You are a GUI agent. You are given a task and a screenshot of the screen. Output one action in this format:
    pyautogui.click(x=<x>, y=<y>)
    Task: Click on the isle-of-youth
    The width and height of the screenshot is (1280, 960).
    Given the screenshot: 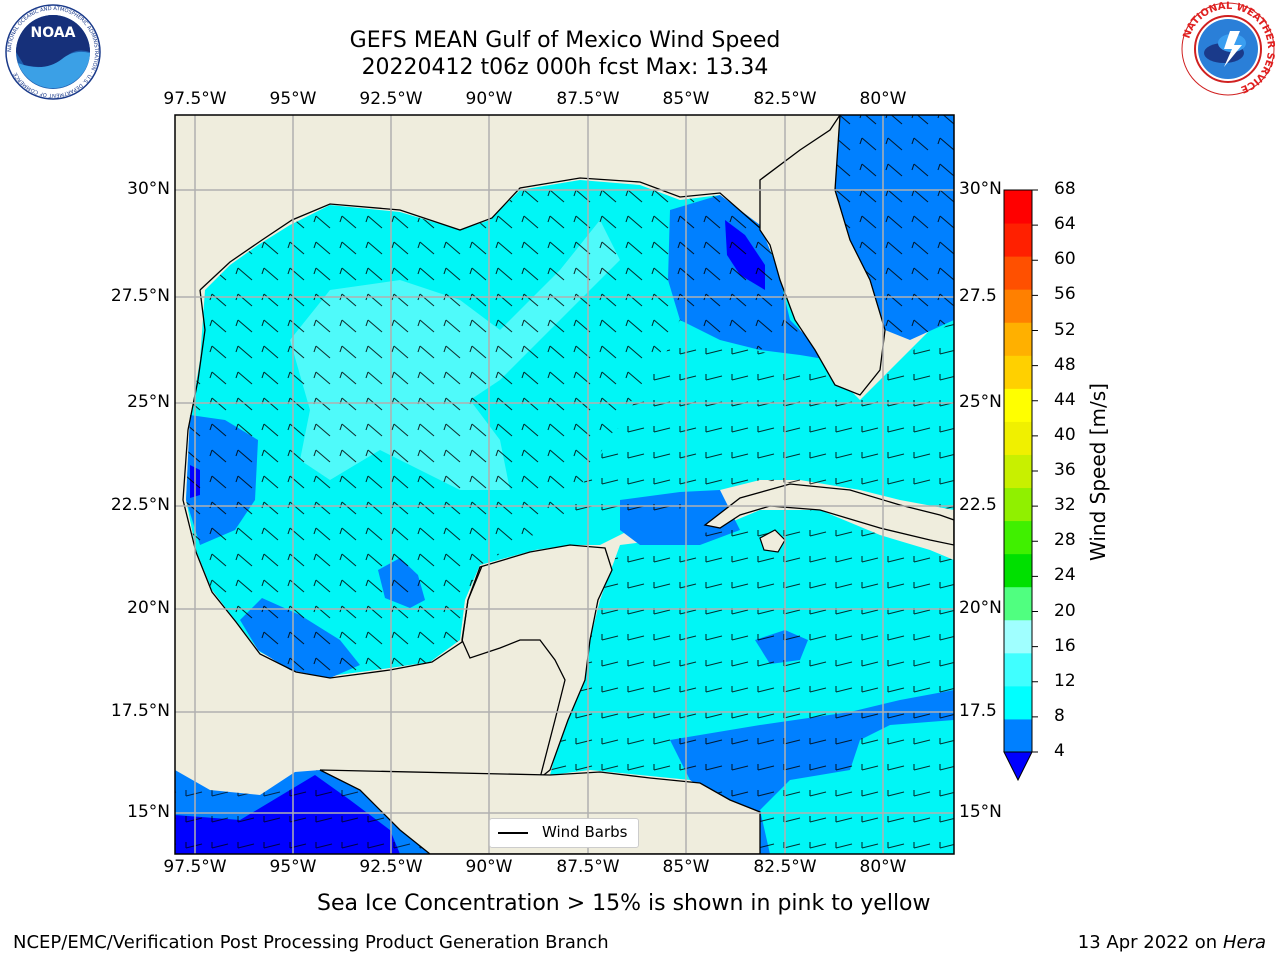 What is the action you would take?
    pyautogui.click(x=772, y=541)
    